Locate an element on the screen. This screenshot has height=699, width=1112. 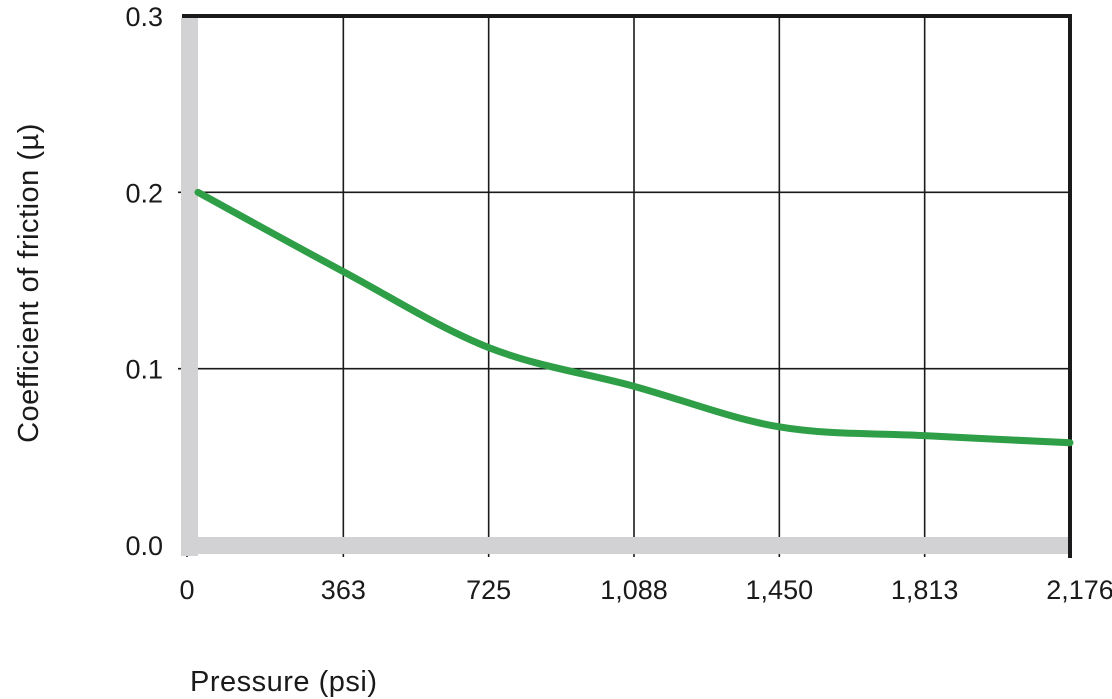
x-tick-label: 1,813 is located at coordinates (925, 590).